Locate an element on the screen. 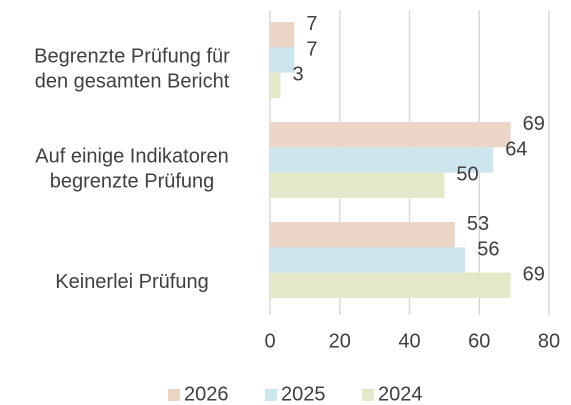 The image size is (571, 405). category-label: begrenzte Prüfung is located at coordinates (132, 181).